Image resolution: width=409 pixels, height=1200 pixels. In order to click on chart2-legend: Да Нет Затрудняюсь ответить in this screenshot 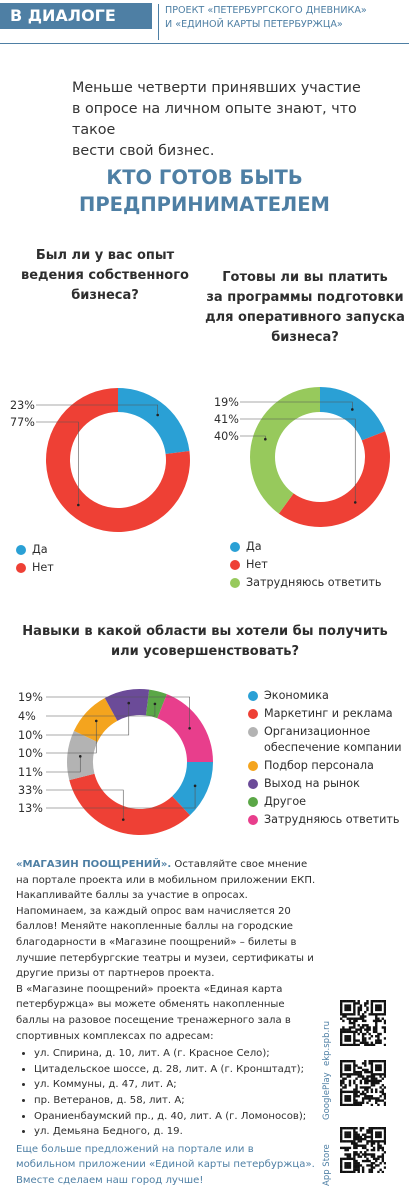, I will do `click(306, 566)`.